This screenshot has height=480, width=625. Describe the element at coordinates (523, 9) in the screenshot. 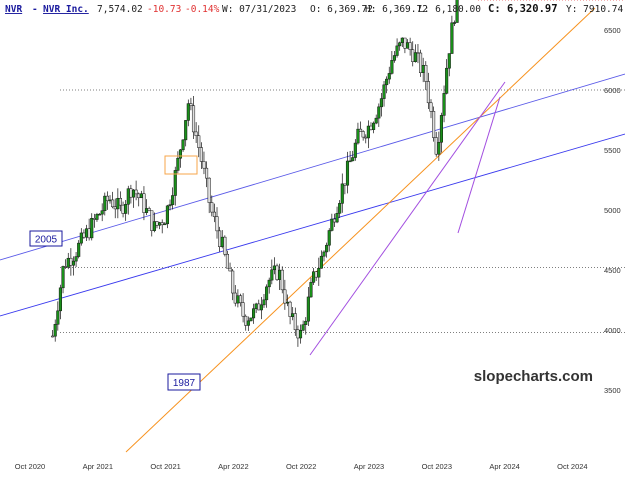

I see `close-value: C: 6,320.97` at that location.